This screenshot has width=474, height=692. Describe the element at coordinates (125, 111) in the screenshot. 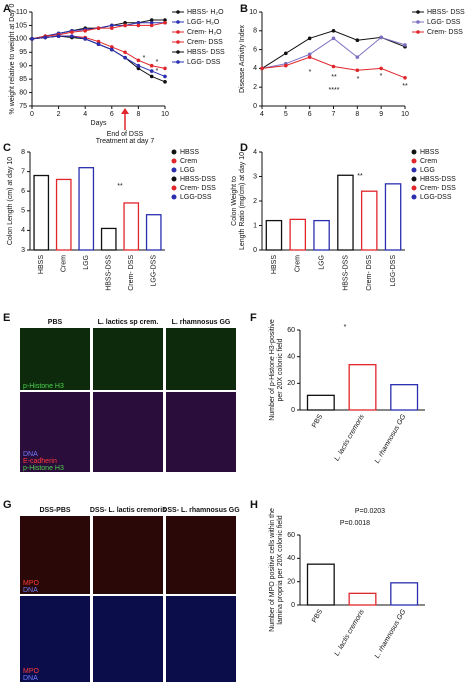

I see `arrow-head` at that location.